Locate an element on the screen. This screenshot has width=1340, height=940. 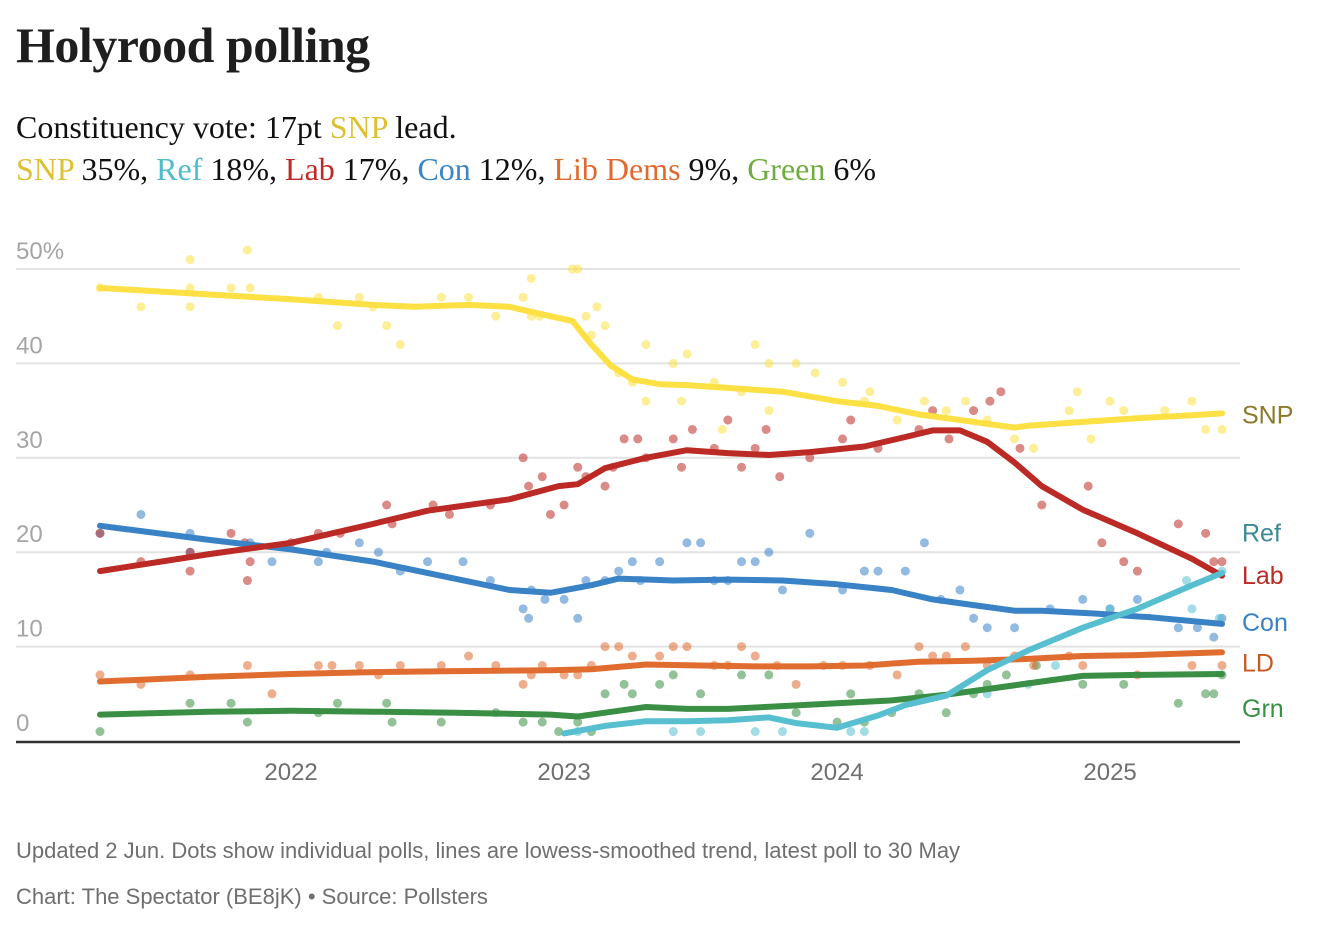
y-tick-label: 40 is located at coordinates (29, 345).